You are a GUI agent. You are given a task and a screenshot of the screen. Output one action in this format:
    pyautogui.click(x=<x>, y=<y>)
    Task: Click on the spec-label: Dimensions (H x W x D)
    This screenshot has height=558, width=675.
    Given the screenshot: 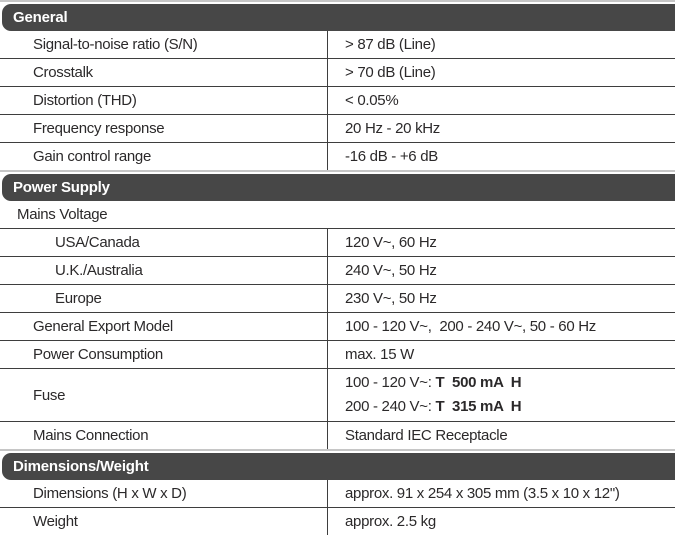 What is the action you would take?
    pyautogui.click(x=110, y=493)
    